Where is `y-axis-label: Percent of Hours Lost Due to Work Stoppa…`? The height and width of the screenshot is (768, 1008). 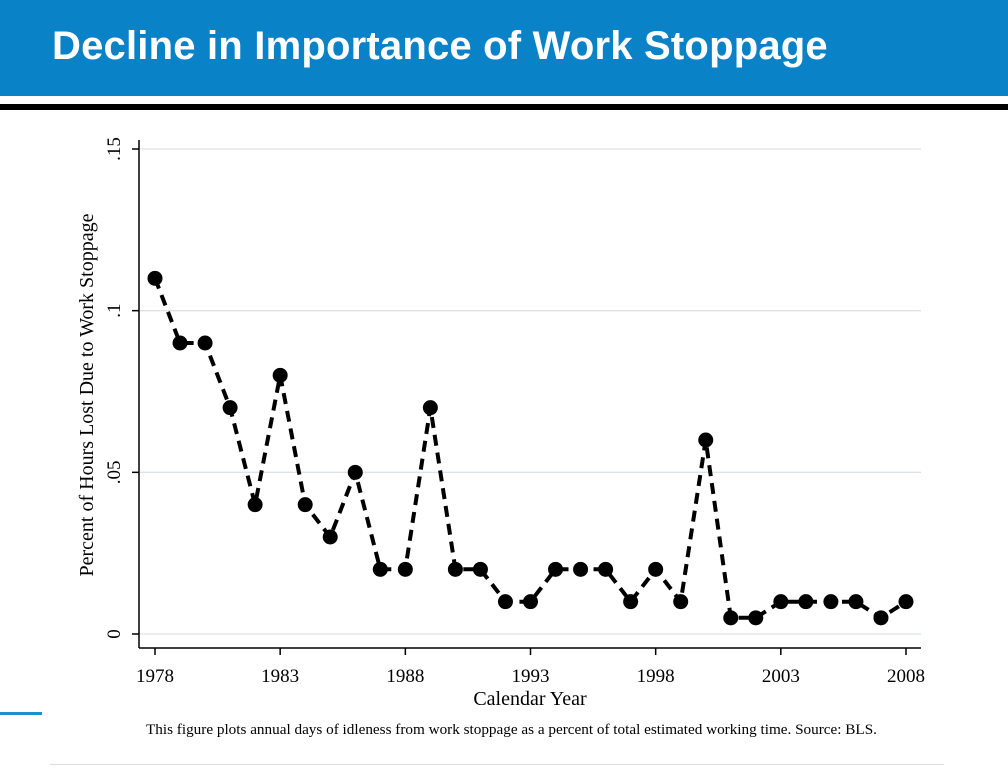 y-axis-label: Percent of Hours Lost Due to Work Stoppa… is located at coordinates (87, 394).